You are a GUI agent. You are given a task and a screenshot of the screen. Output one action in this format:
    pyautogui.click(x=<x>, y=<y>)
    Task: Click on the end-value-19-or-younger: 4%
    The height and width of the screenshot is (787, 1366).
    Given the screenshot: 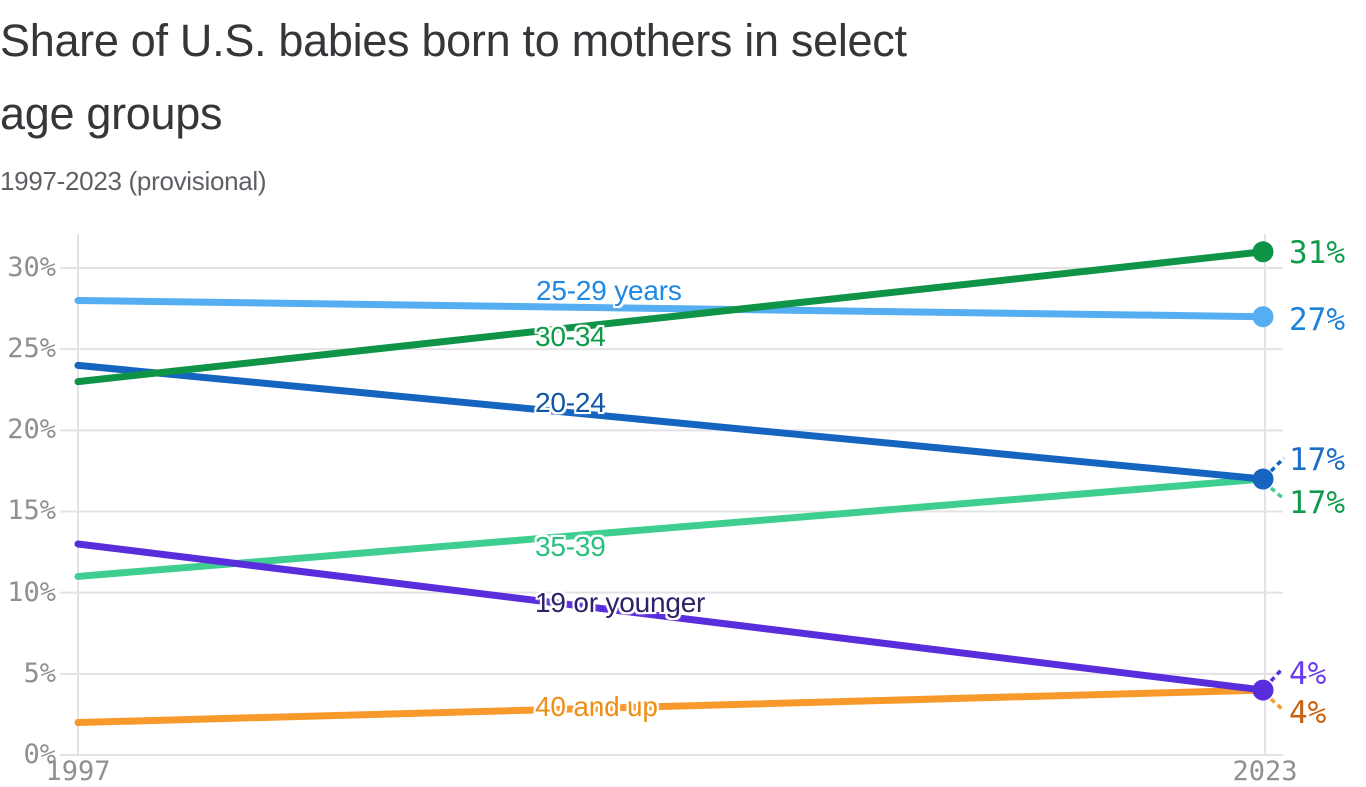 What is the action you would take?
    pyautogui.click(x=1308, y=674)
    